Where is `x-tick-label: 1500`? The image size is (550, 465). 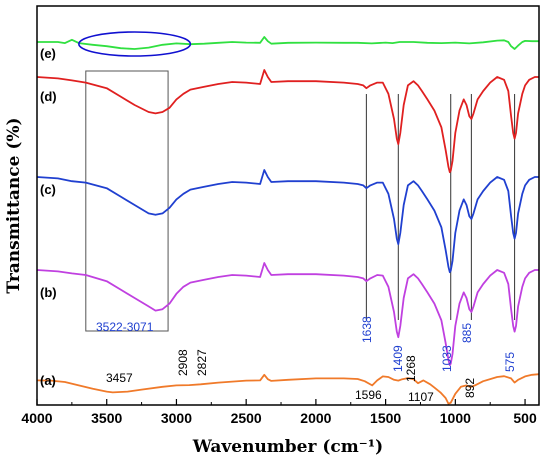 x-tick-label: 1500 is located at coordinates (385, 418).